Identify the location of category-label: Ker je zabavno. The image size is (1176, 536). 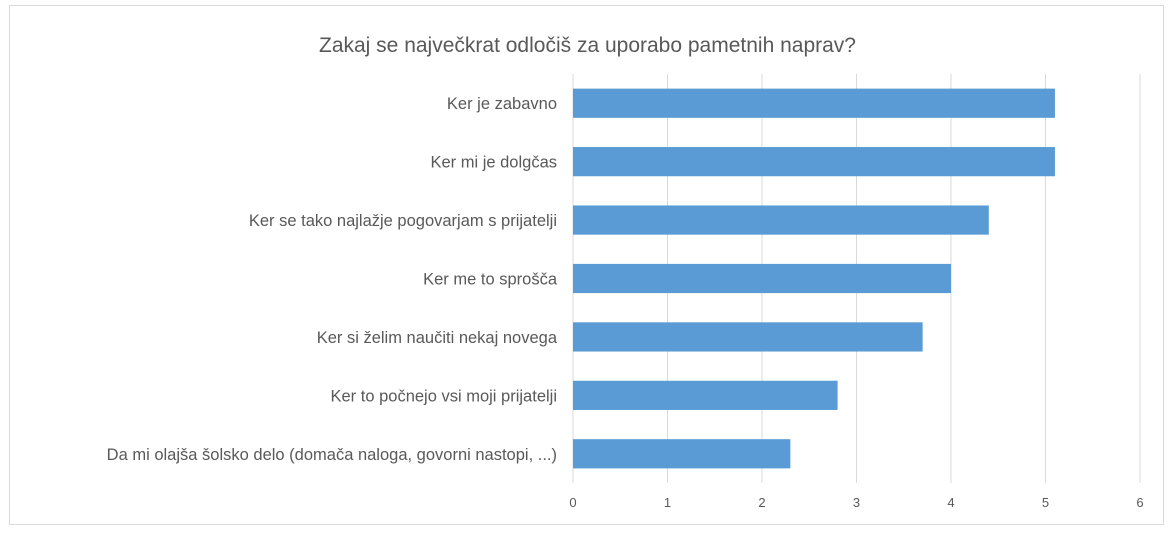
(502, 104).